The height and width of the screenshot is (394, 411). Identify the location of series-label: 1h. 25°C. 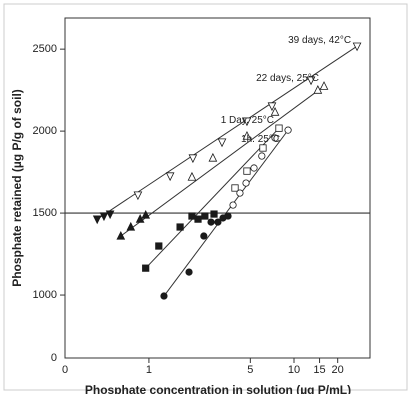
(260, 139).